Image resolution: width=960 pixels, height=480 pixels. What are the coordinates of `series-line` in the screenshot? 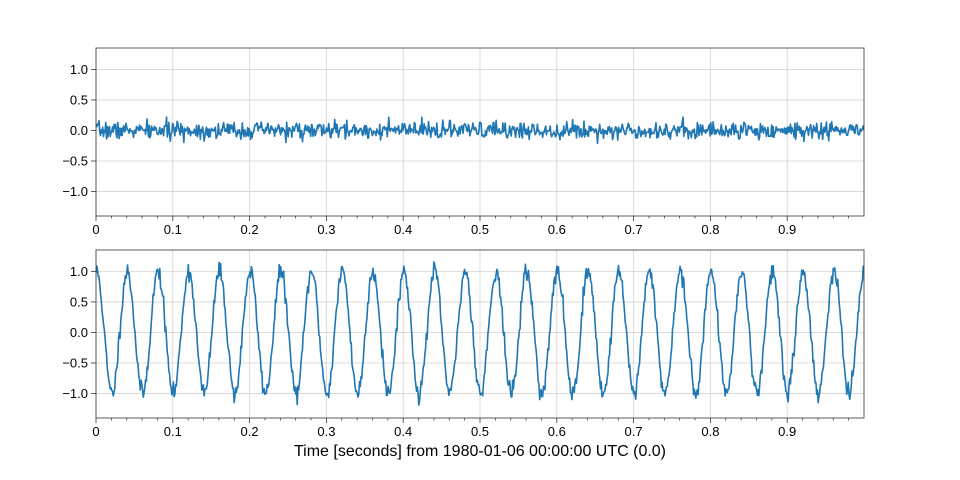 It's located at (480, 130).